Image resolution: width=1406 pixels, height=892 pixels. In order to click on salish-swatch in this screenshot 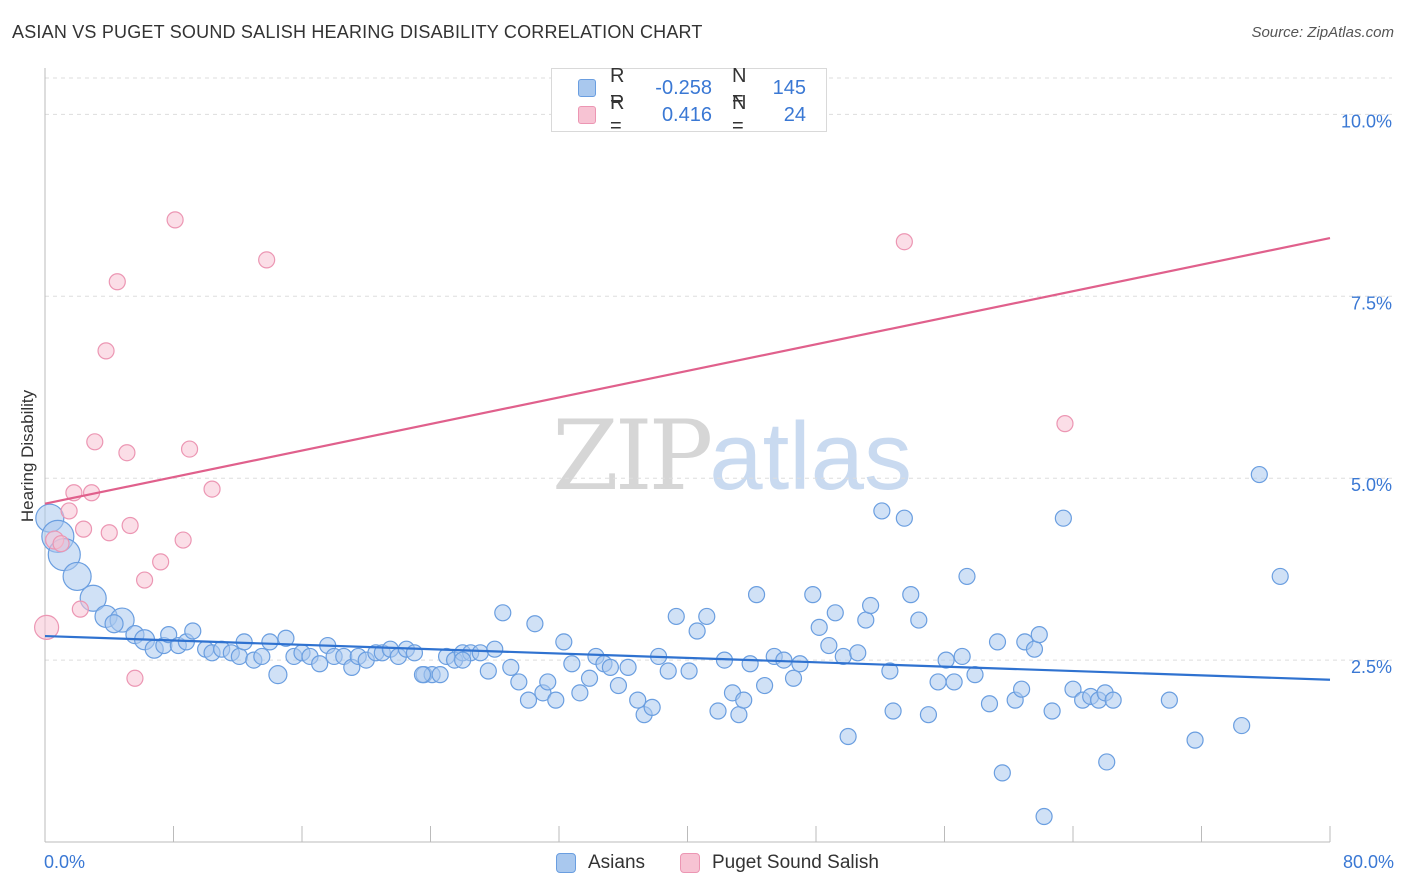, I will do `click(587, 115)`.